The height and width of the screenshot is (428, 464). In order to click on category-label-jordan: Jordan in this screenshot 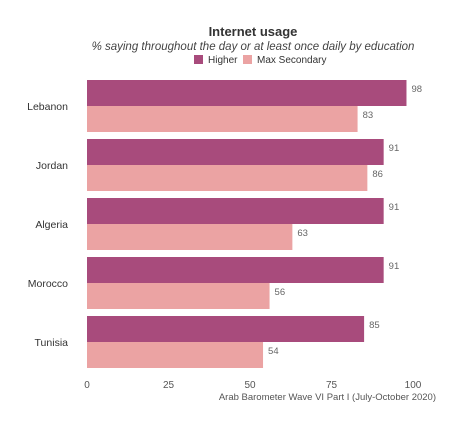, I will do `click(52, 166)`.